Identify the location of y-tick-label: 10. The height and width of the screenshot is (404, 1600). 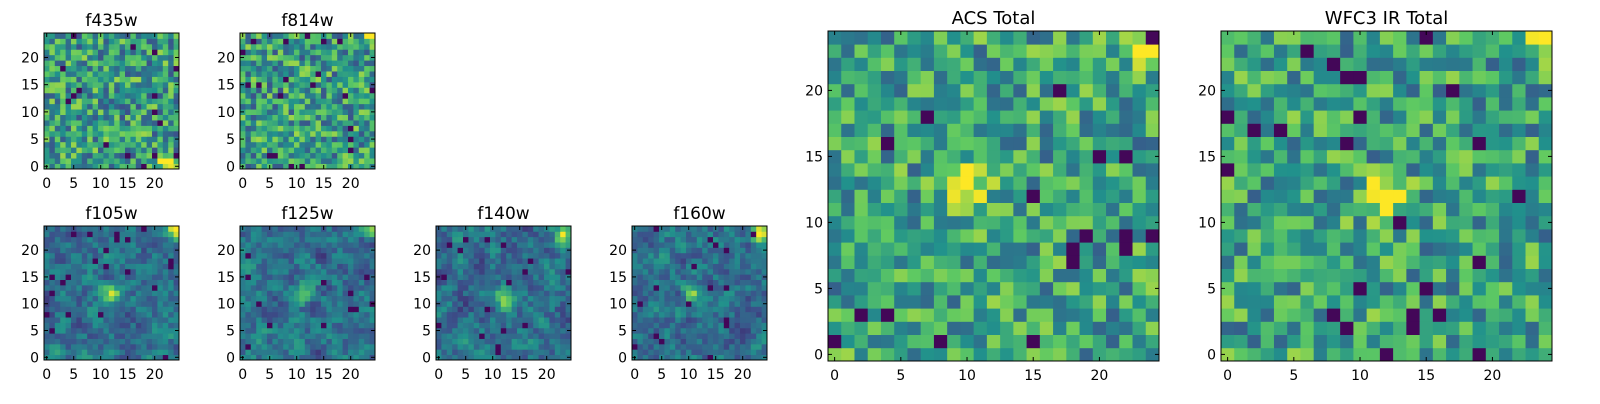
(226, 113).